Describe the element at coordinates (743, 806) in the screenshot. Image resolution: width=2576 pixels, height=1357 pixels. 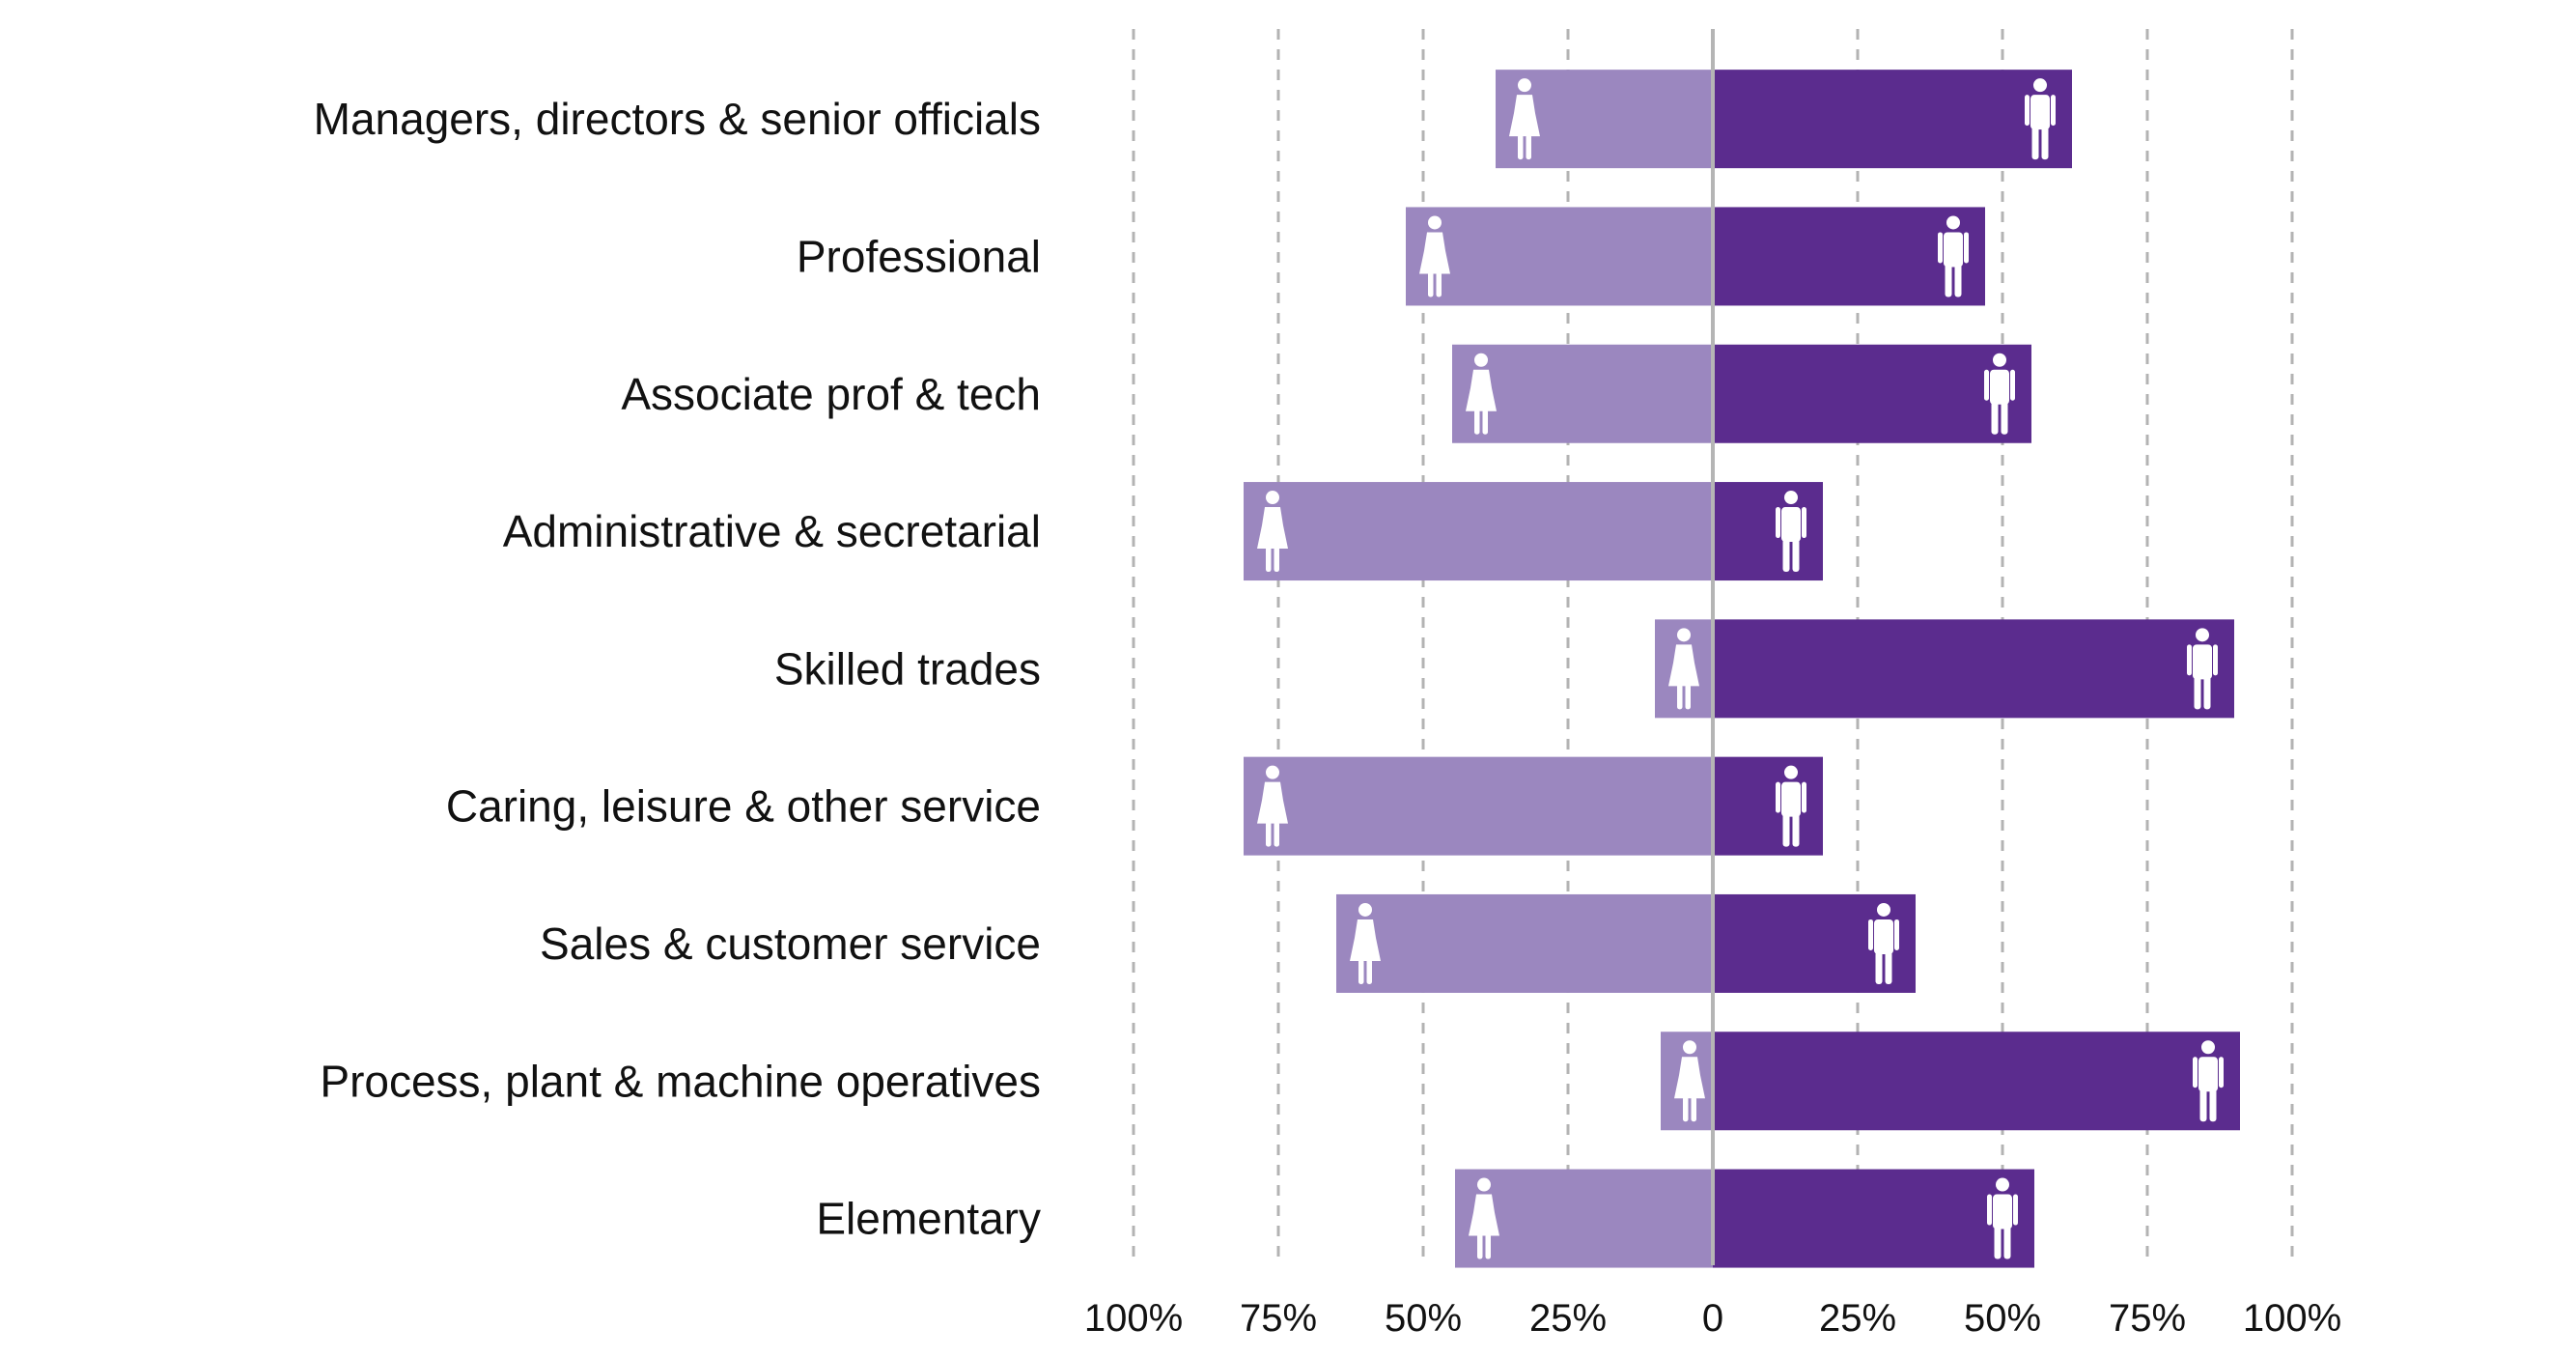
I see `category-label: Caring, leisure & other service` at that location.